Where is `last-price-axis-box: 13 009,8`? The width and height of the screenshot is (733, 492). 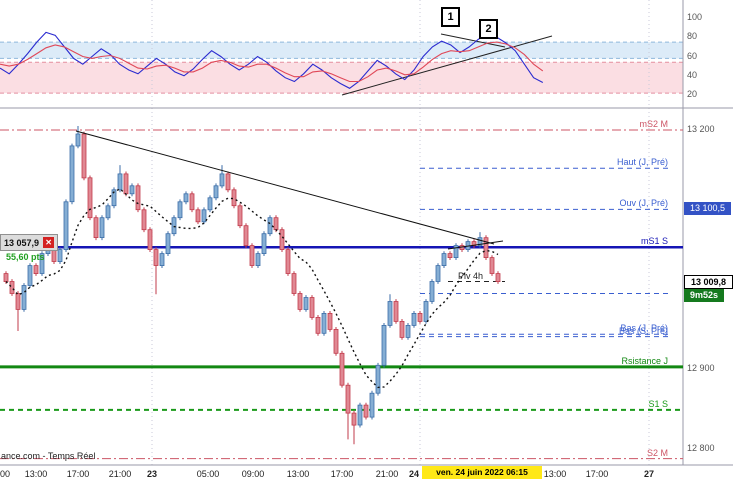 last-price-axis-box: 13 009,8 is located at coordinates (708, 281).